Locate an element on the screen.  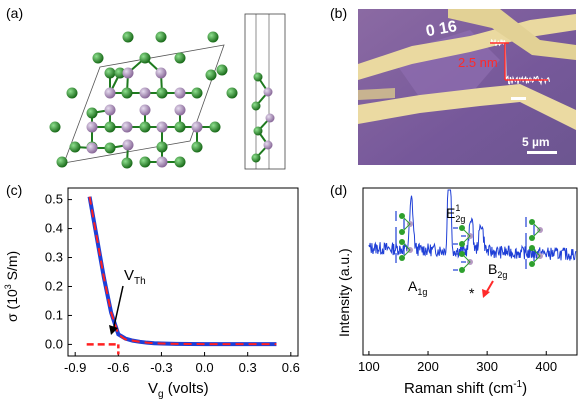
chart-c-ytick-label: 0.0 is located at coordinates (54, 343).